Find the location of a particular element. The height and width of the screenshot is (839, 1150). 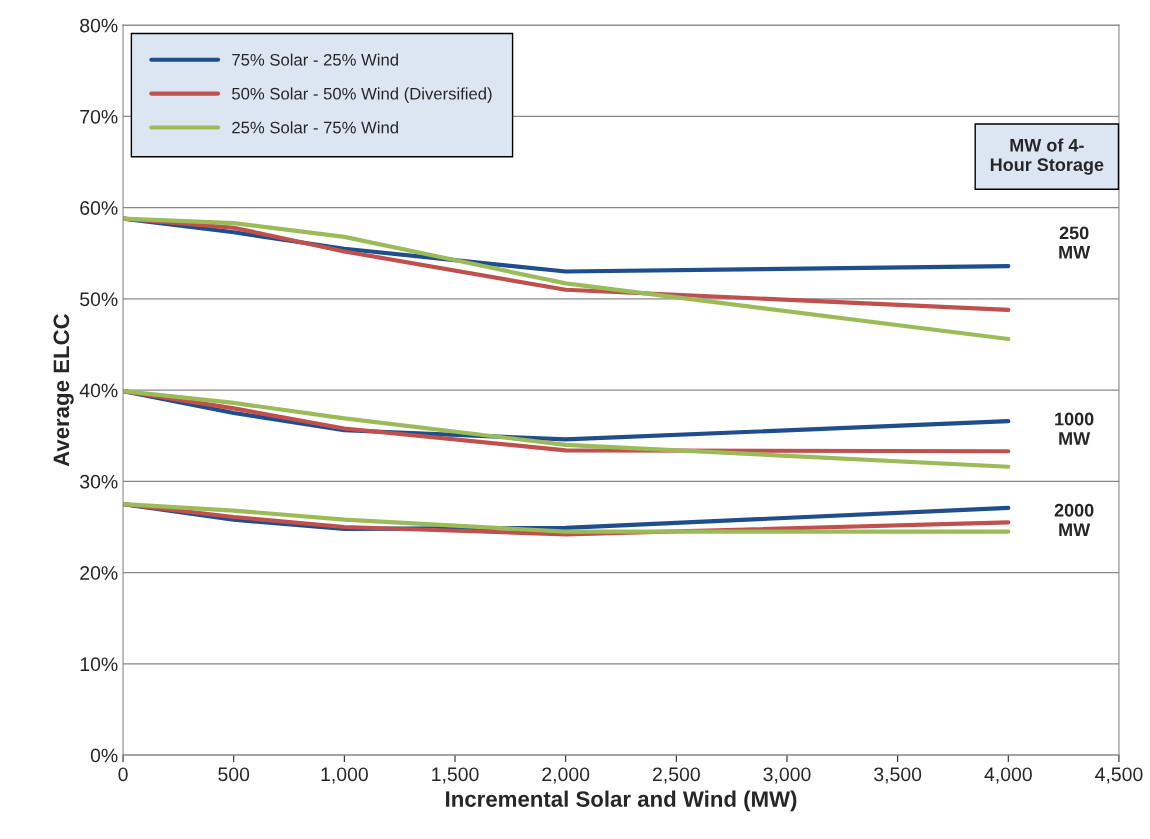

annotation: 2000 MW is located at coordinates (1074, 519).